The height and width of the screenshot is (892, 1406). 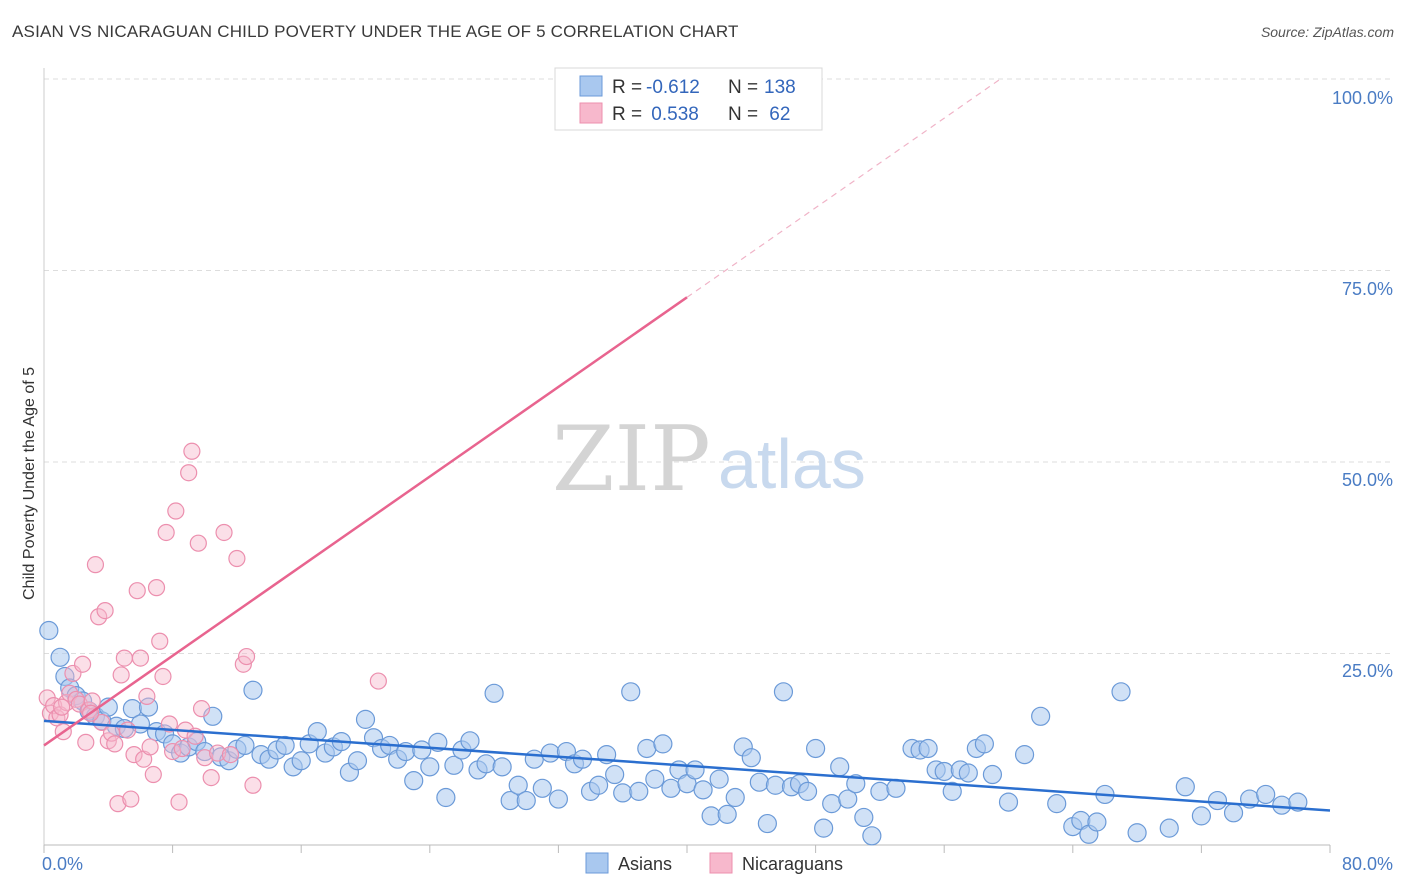 I want to click on legend-n-value: 62, so click(x=777, y=114).